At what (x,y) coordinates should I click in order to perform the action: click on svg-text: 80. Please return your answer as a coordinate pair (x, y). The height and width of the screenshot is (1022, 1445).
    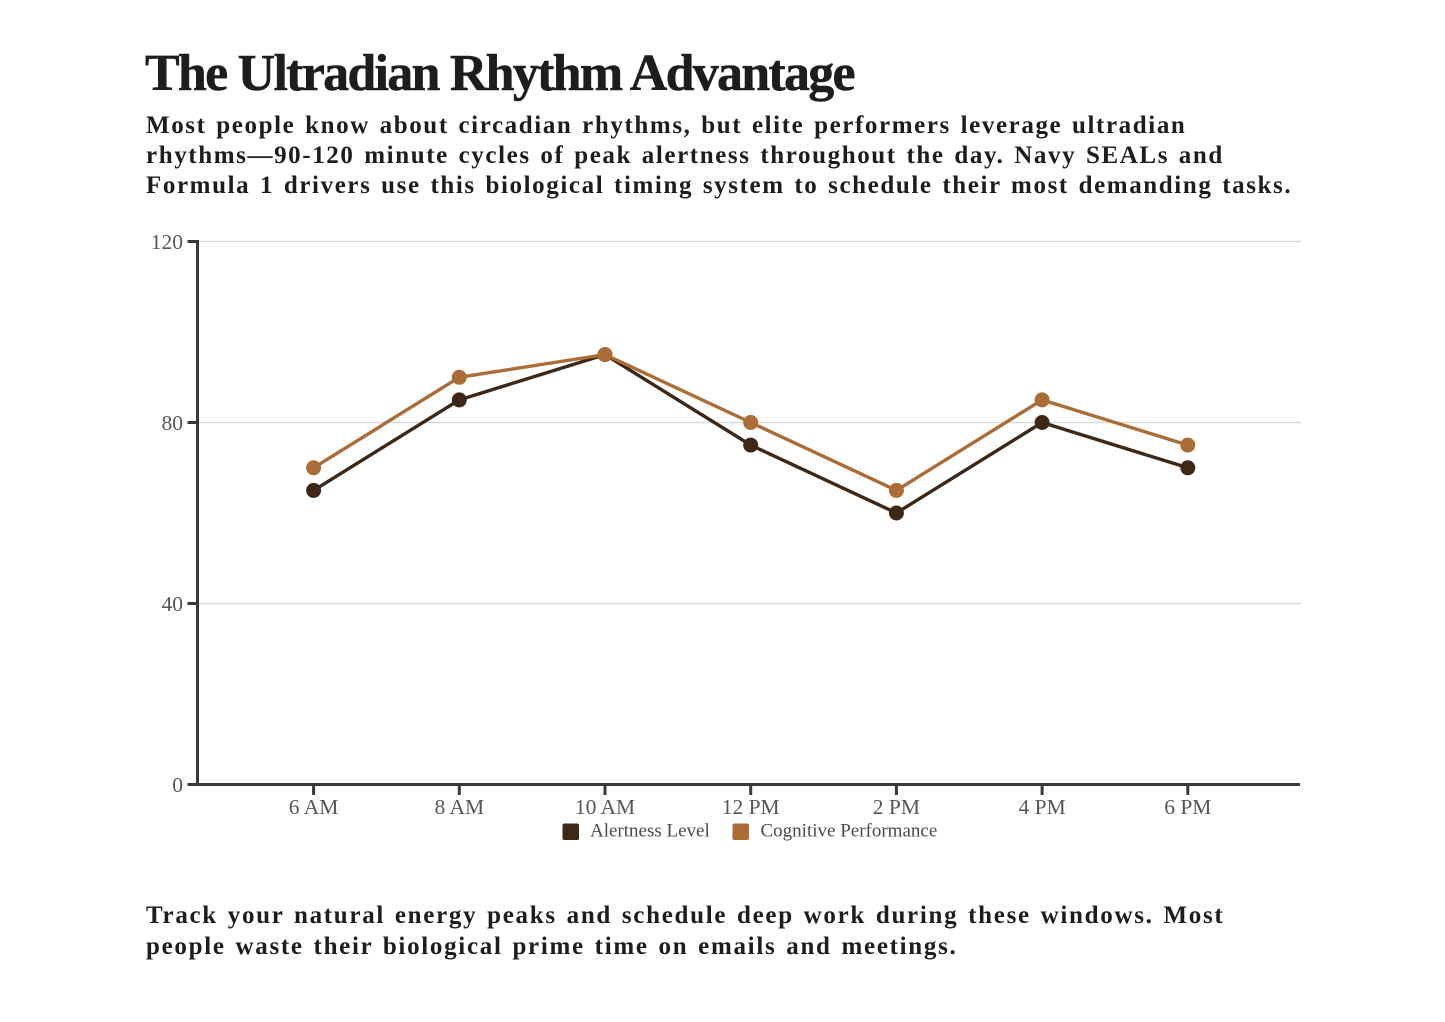
    Looking at the image, I should click on (173, 423).